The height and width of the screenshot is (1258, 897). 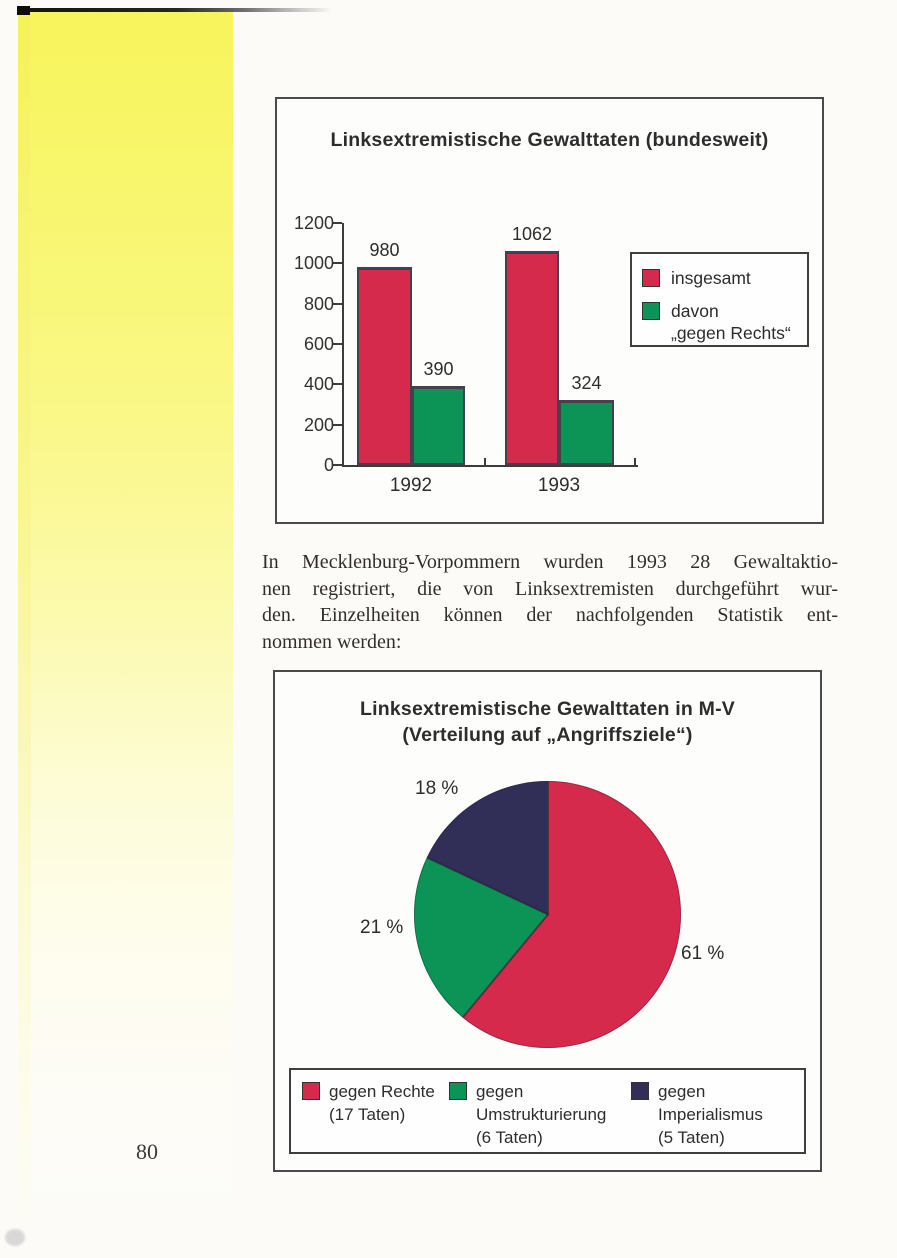 I want to click on pie-percent-label-gegen-umstrukturierung: 21 %, so click(x=382, y=927).